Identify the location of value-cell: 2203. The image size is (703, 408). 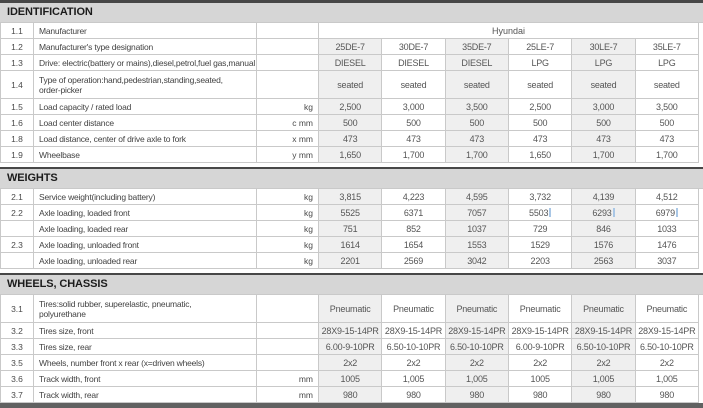
(541, 260).